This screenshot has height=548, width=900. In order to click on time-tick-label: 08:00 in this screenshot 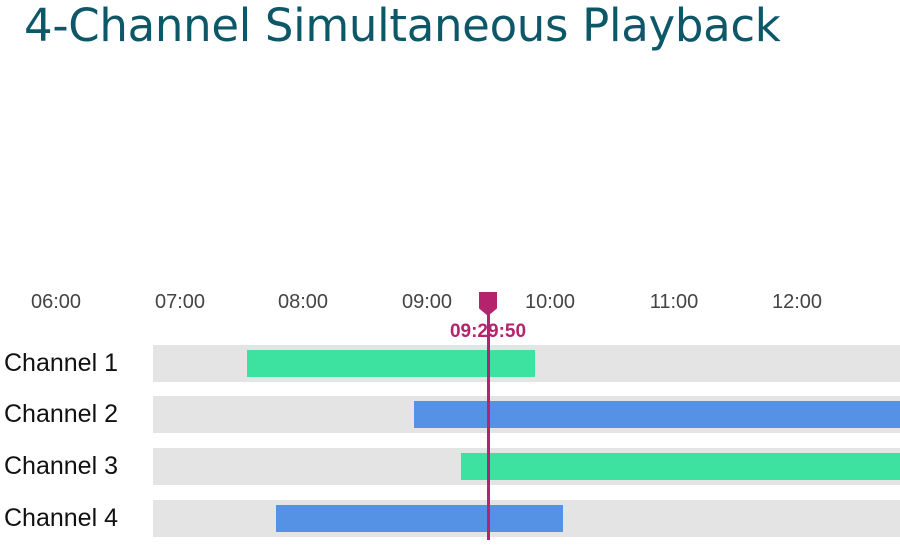, I will do `click(303, 302)`.